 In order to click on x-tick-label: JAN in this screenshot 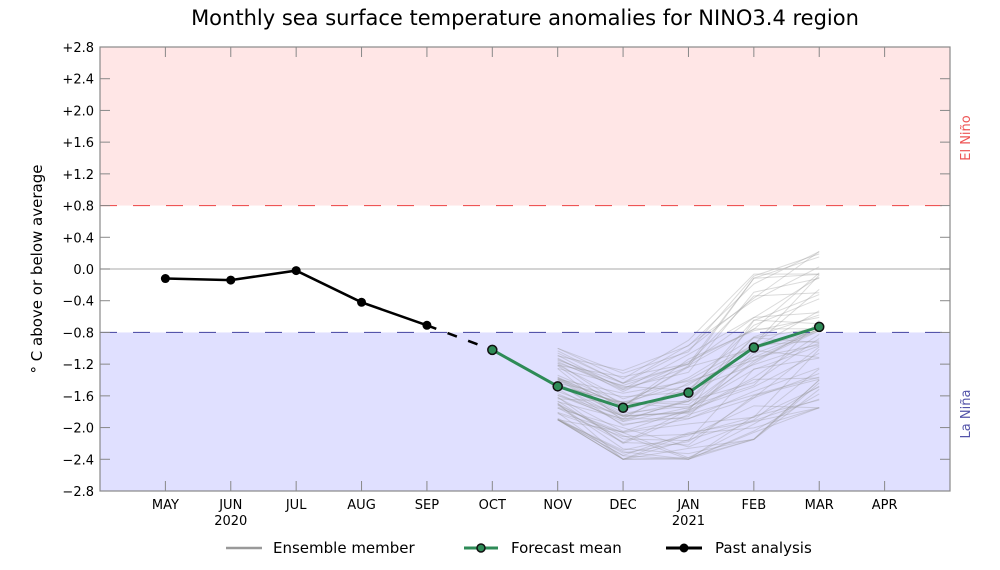, I will do `click(687, 505)`.